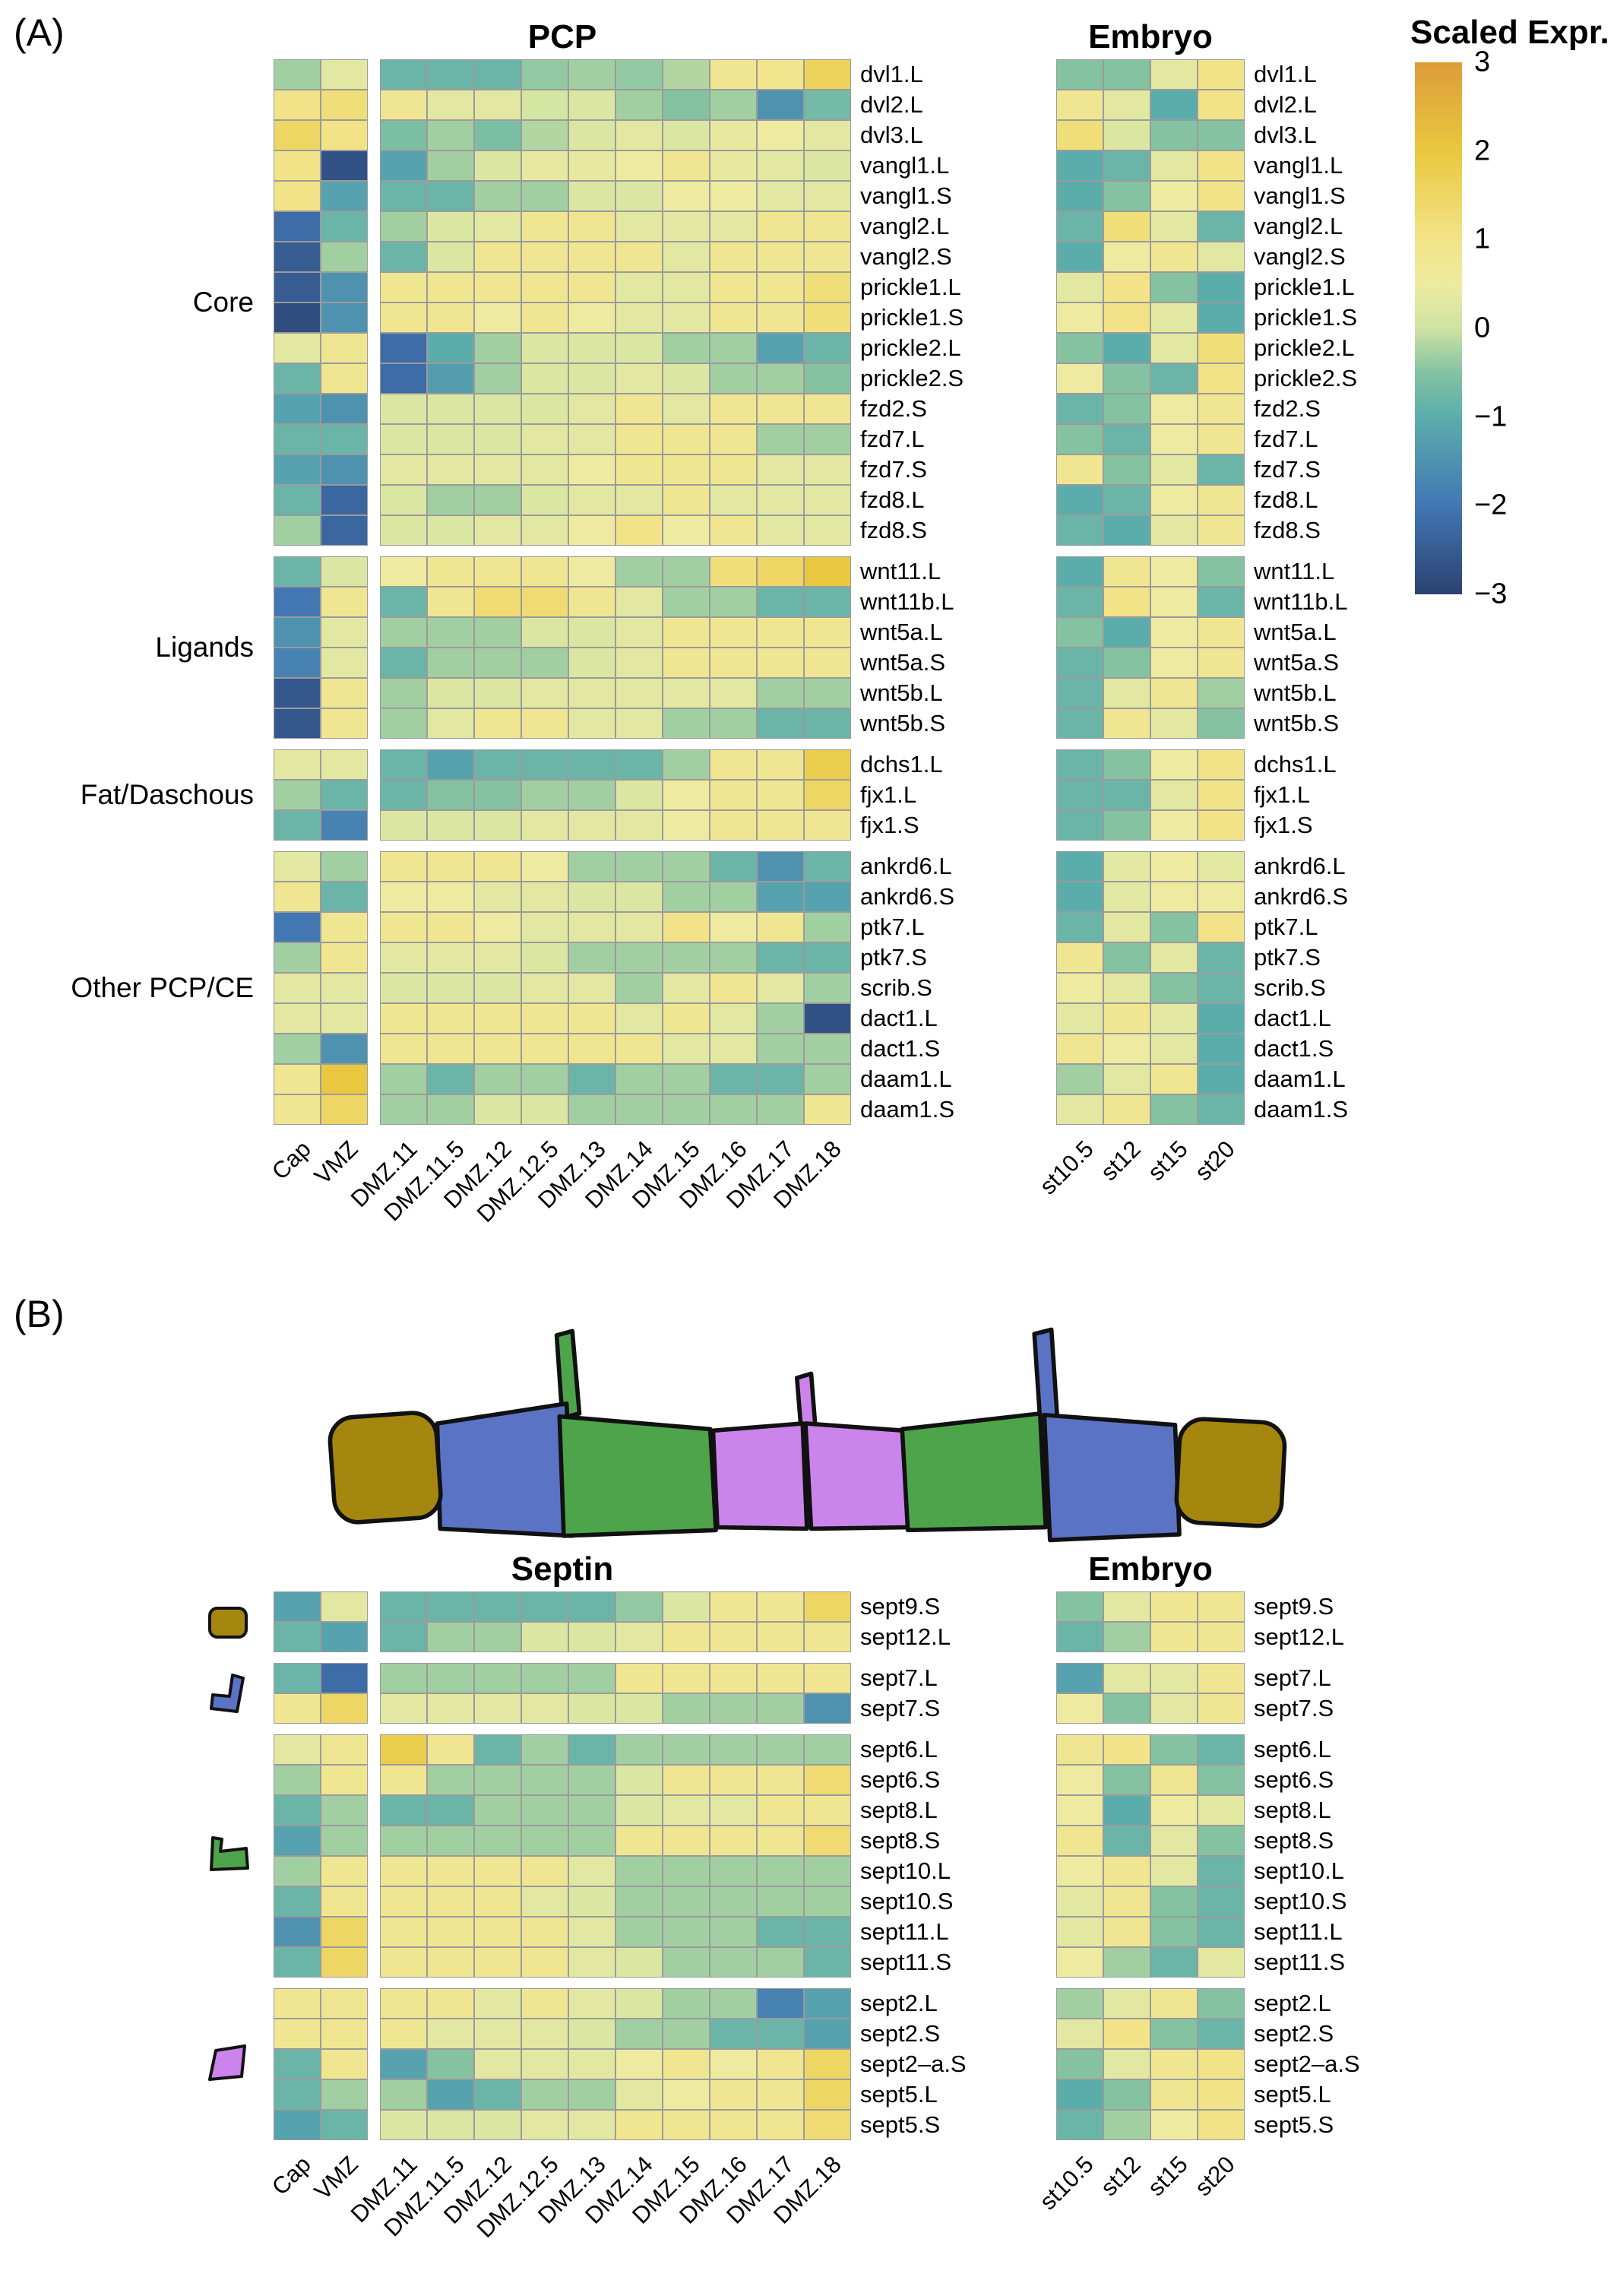  I want to click on row-group-labels-column: Core Ligands Fat/Daschous Other PCP/CE, so click(144, 592).